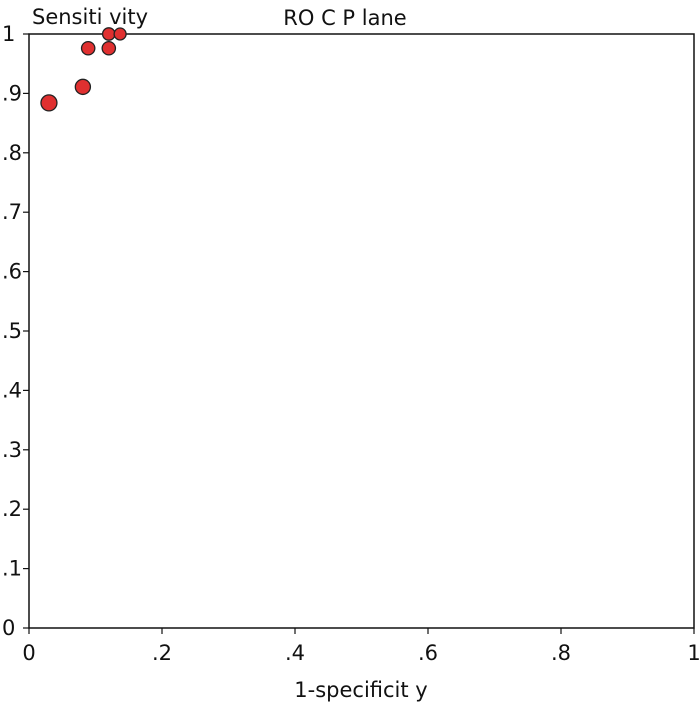  I want to click on y-tick-label: .9, so click(12, 93).